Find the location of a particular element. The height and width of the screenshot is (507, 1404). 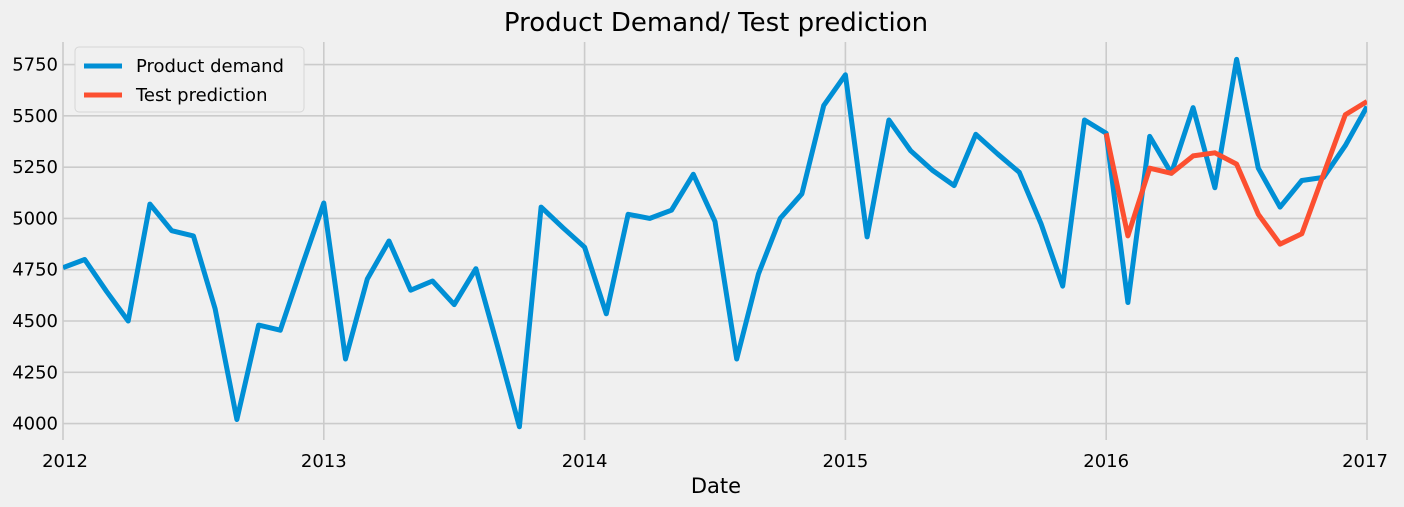

legend-box is located at coordinates (189, 79).